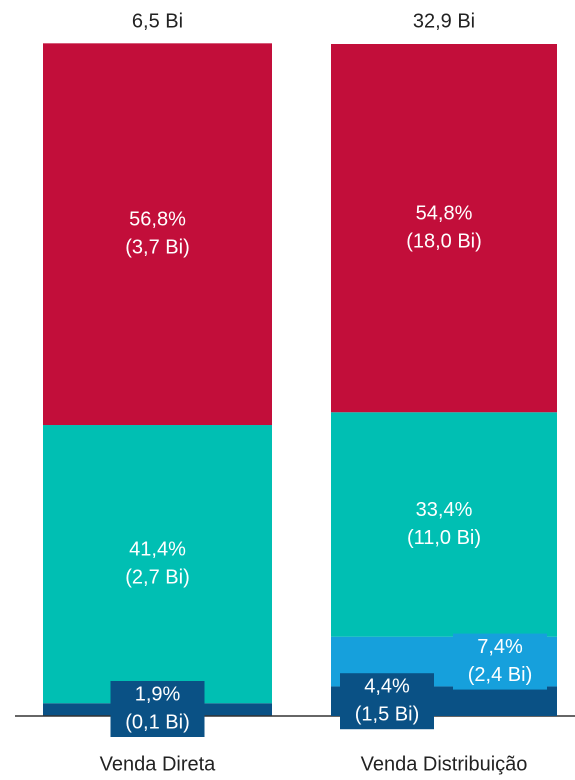 The image size is (575, 780). What do you see at coordinates (387, 686) in the screenshot?
I see `value-label: 4,4%` at bounding box center [387, 686].